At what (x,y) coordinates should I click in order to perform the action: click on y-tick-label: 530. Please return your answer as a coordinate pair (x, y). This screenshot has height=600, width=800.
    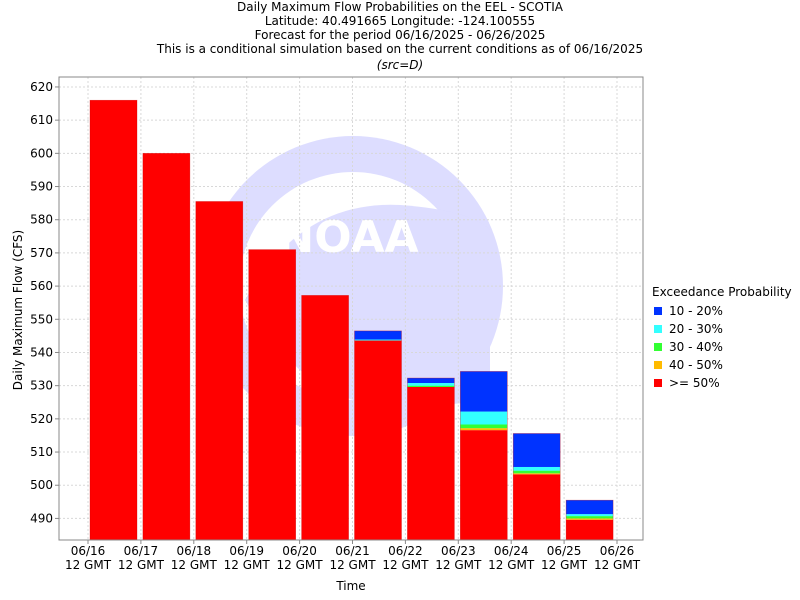
    Looking at the image, I should click on (41, 386).